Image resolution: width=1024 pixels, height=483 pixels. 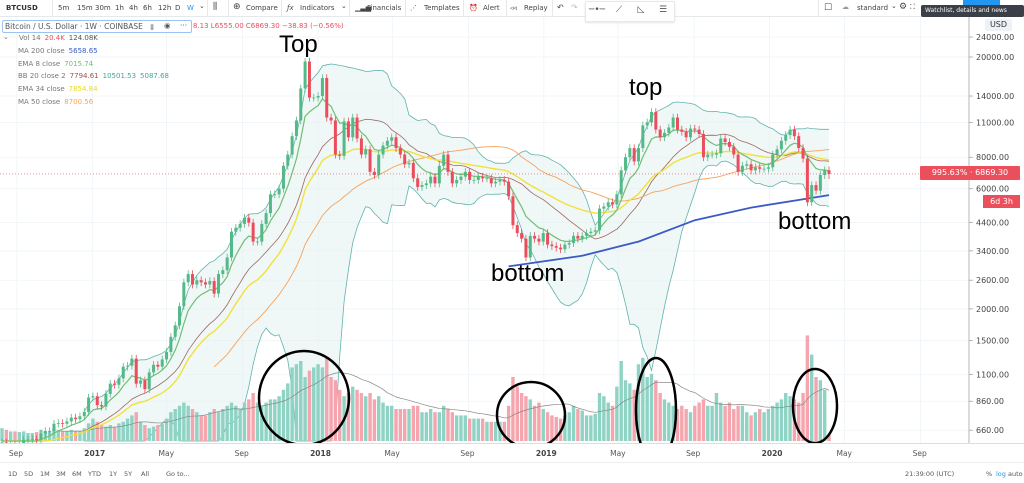 What do you see at coordinates (42, 76) in the screenshot?
I see `indicator-name: BB 20 close 2` at bounding box center [42, 76].